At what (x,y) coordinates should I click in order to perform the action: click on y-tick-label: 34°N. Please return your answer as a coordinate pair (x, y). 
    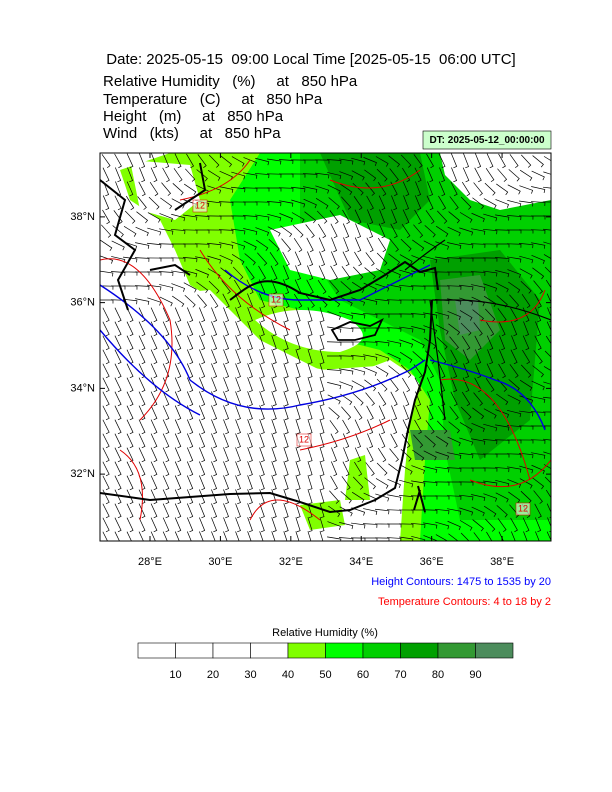
    Looking at the image, I should click on (82, 388).